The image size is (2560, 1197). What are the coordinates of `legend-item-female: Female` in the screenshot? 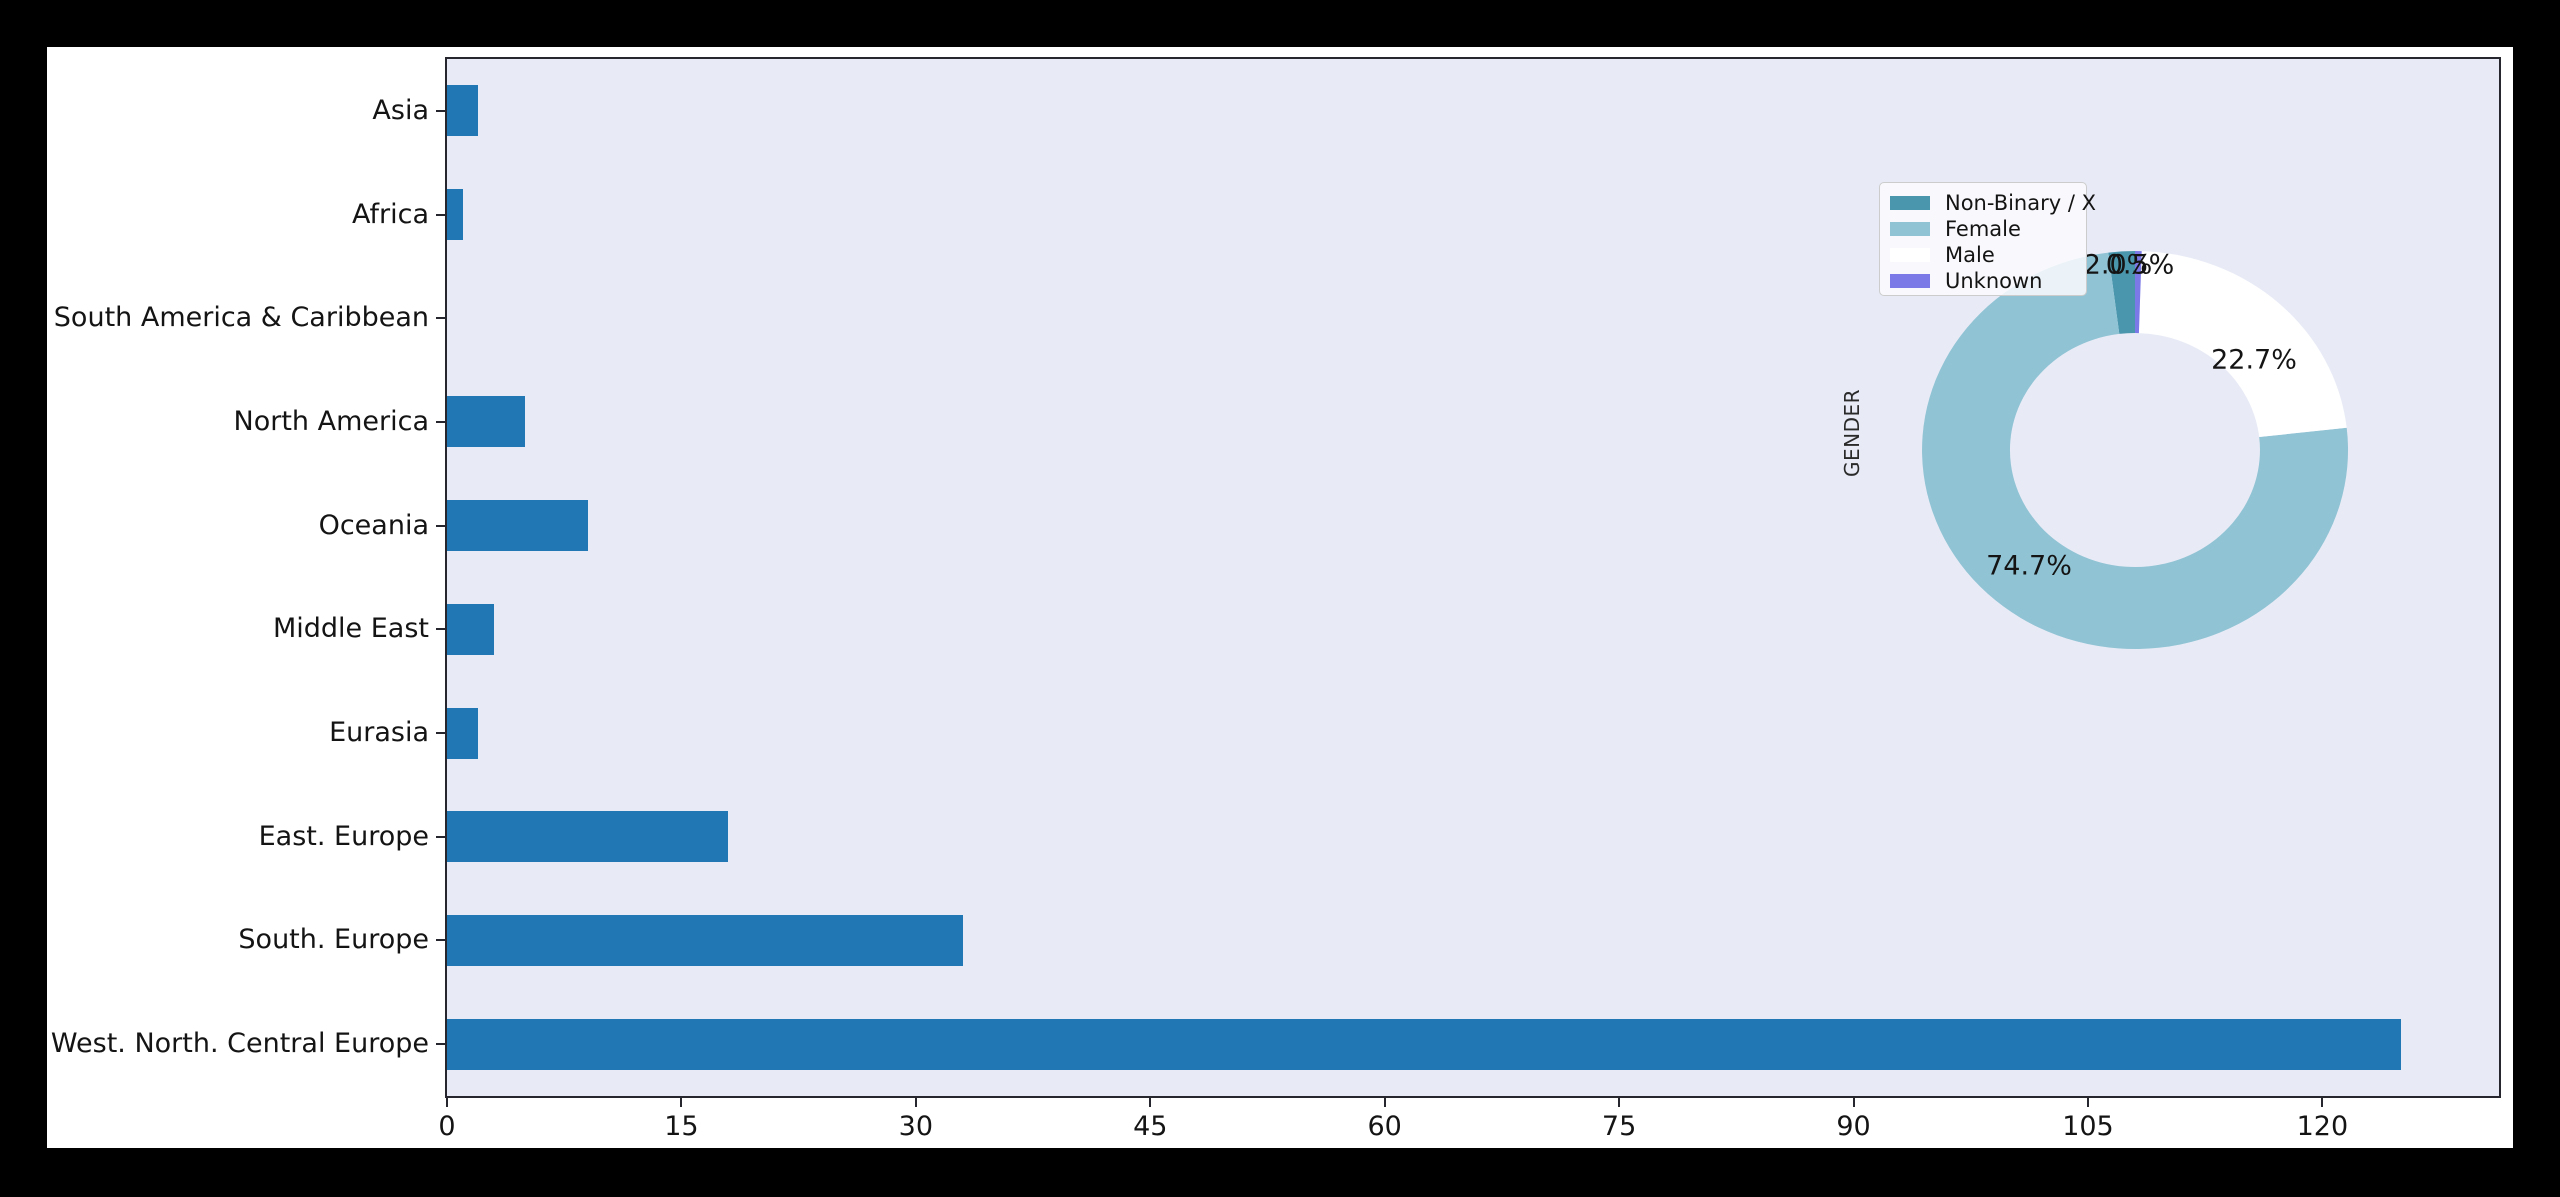 It's located at (1982, 229).